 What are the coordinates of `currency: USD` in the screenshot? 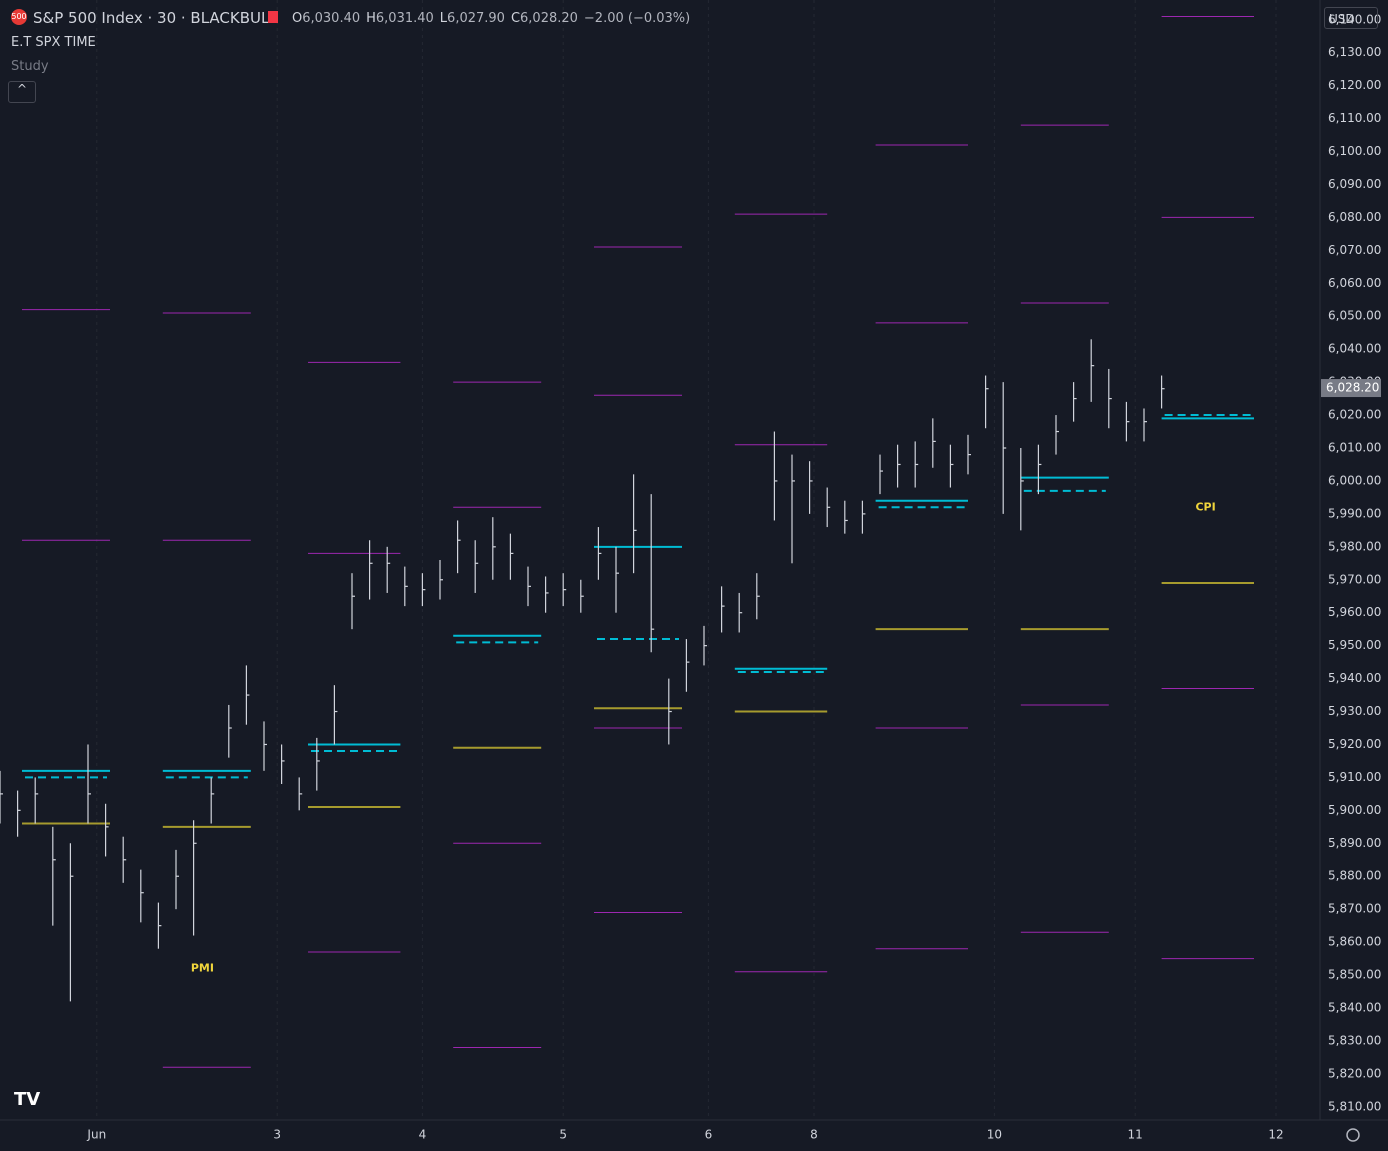 It's located at (1351, 18).